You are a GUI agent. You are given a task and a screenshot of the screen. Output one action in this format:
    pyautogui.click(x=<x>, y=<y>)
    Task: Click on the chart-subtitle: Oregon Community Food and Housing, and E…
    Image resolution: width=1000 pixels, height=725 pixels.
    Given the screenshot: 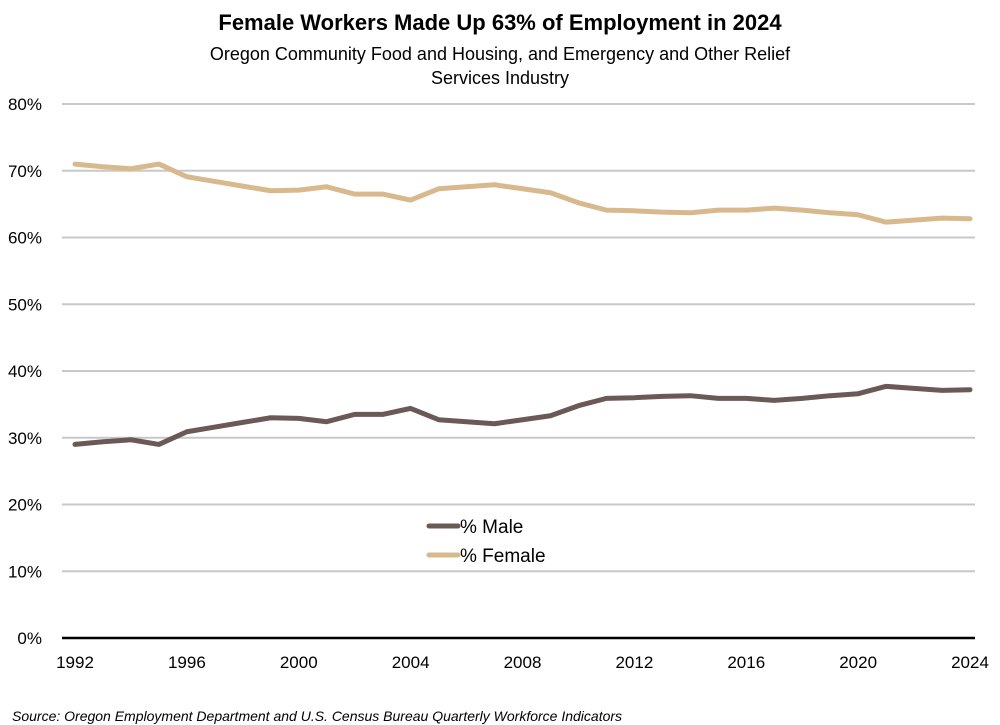 What is the action you would take?
    pyautogui.click(x=500, y=66)
    